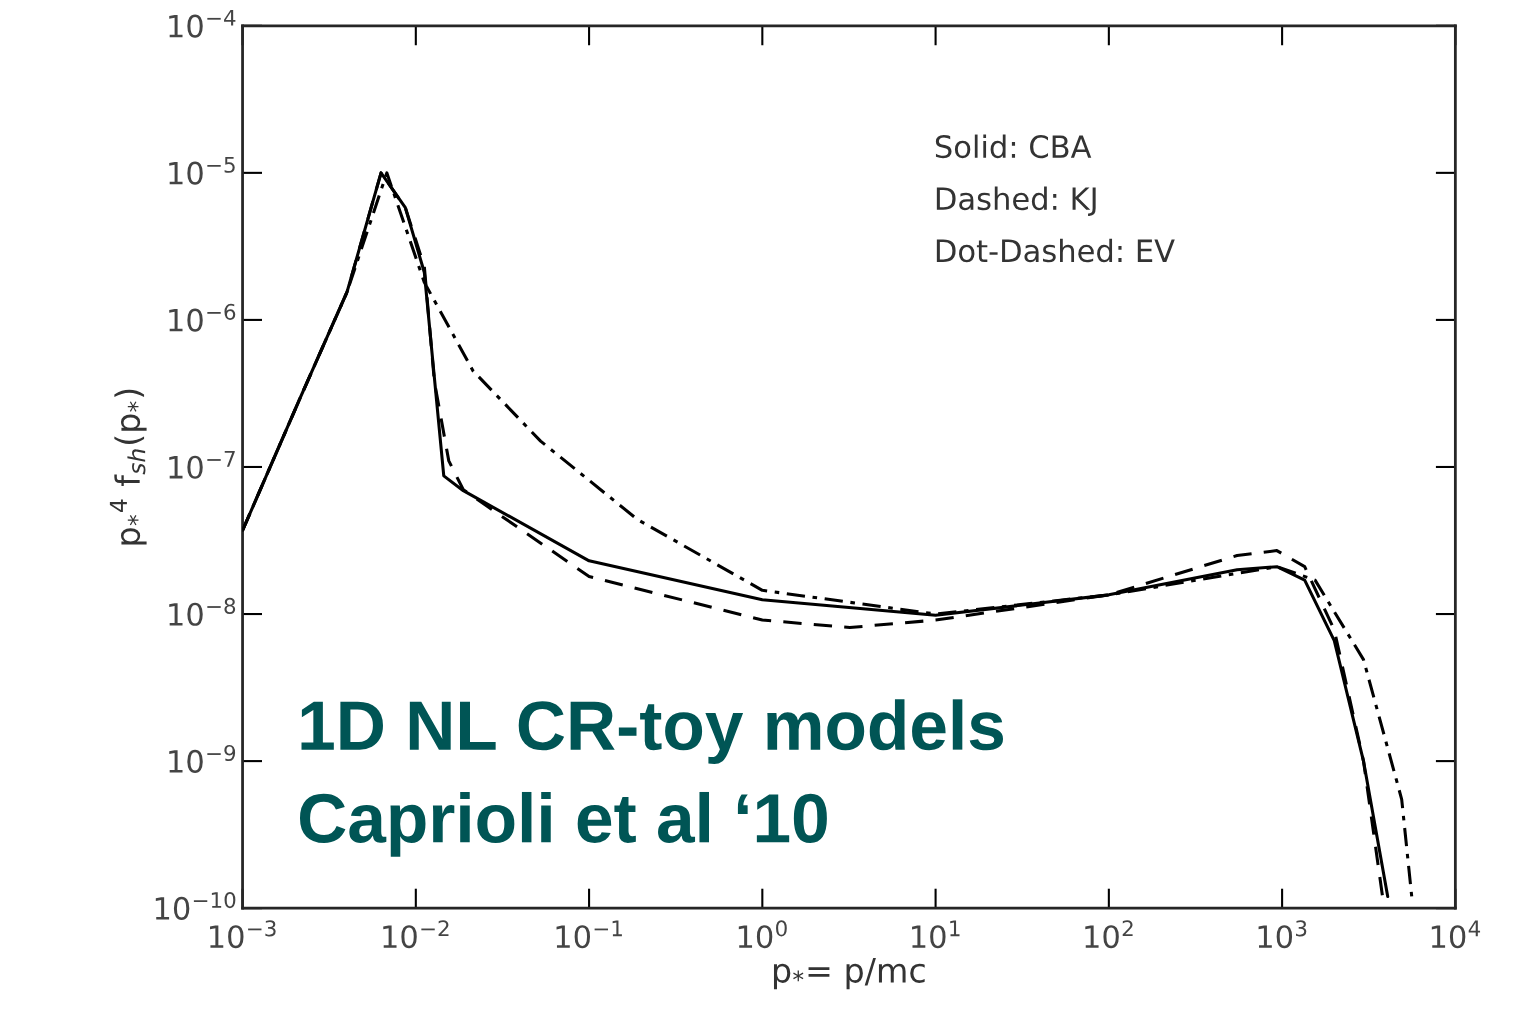  What do you see at coordinates (202, 317) in the screenshot?
I see `y-tick-label: 10$^{−6}$` at bounding box center [202, 317].